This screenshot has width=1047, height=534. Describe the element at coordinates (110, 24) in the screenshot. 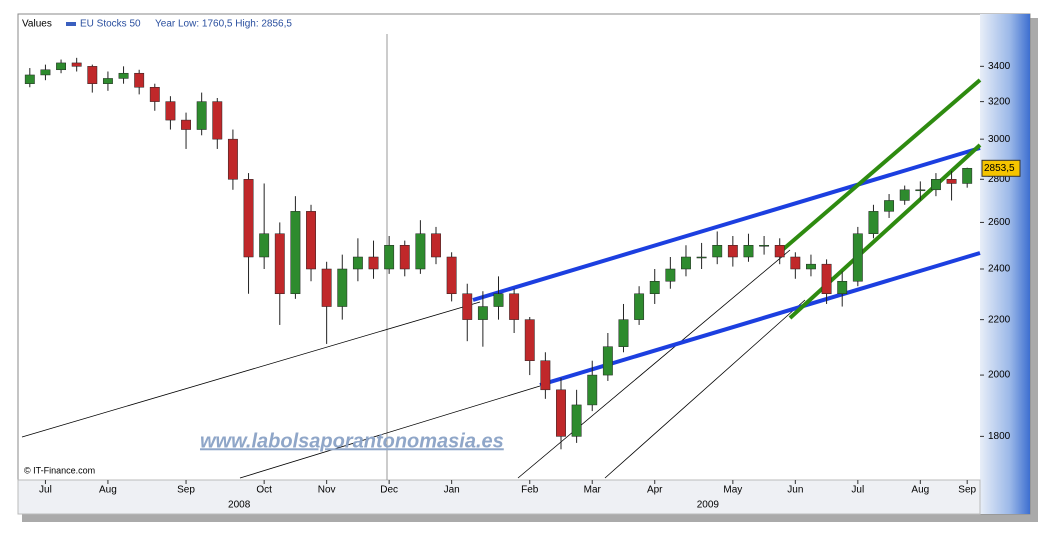

I see `legend-label: EU Stocks 50` at that location.